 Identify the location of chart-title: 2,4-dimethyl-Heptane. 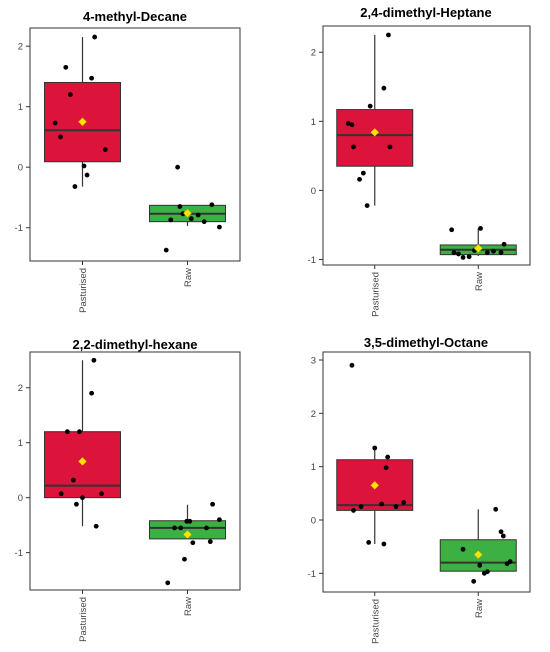
(425, 12).